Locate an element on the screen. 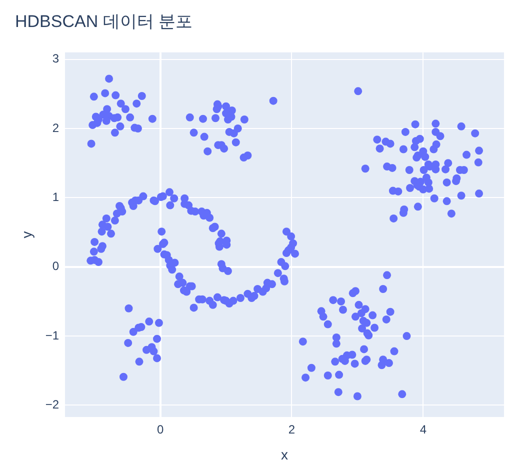 The width and height of the screenshot is (523, 468). y-tick-label: 0 is located at coordinates (56, 266).